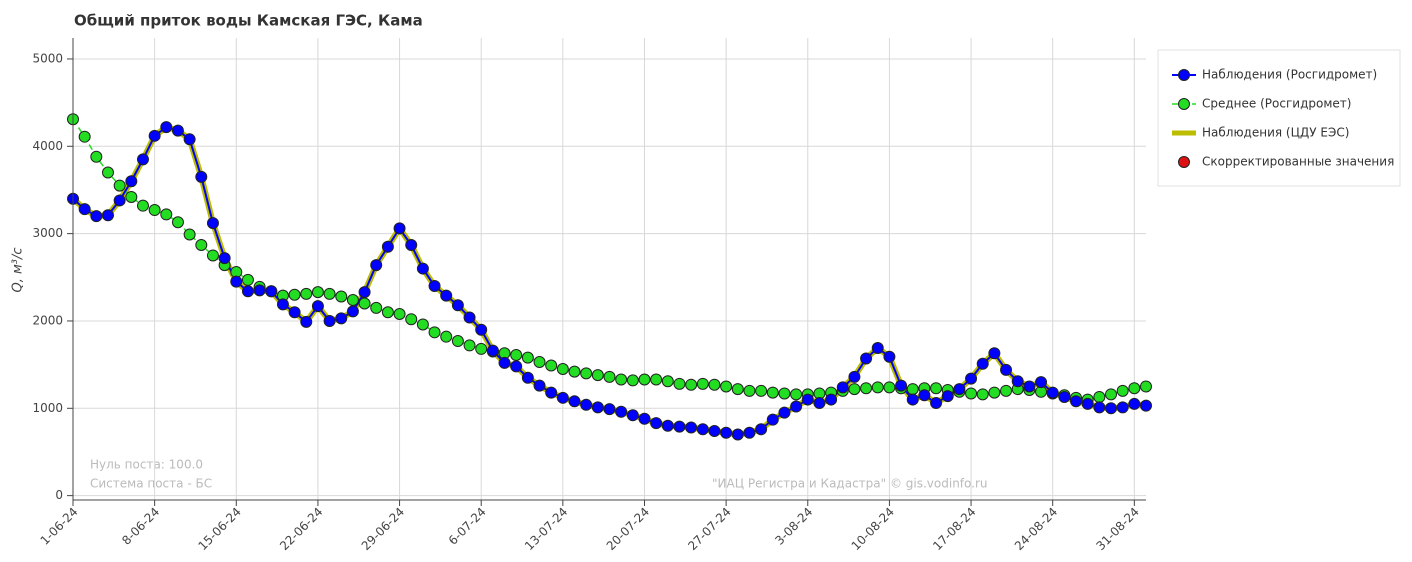 Image resolution: width=1412 pixels, height=562 pixels. Describe the element at coordinates (628, 529) in the screenshot. I see `x-tick-label: 20-07-24` at that location.